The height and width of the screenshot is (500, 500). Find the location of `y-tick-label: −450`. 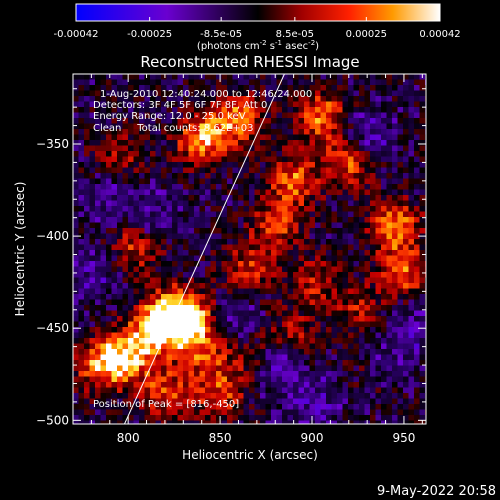

y-tick-label: −450 is located at coordinates (52, 328).